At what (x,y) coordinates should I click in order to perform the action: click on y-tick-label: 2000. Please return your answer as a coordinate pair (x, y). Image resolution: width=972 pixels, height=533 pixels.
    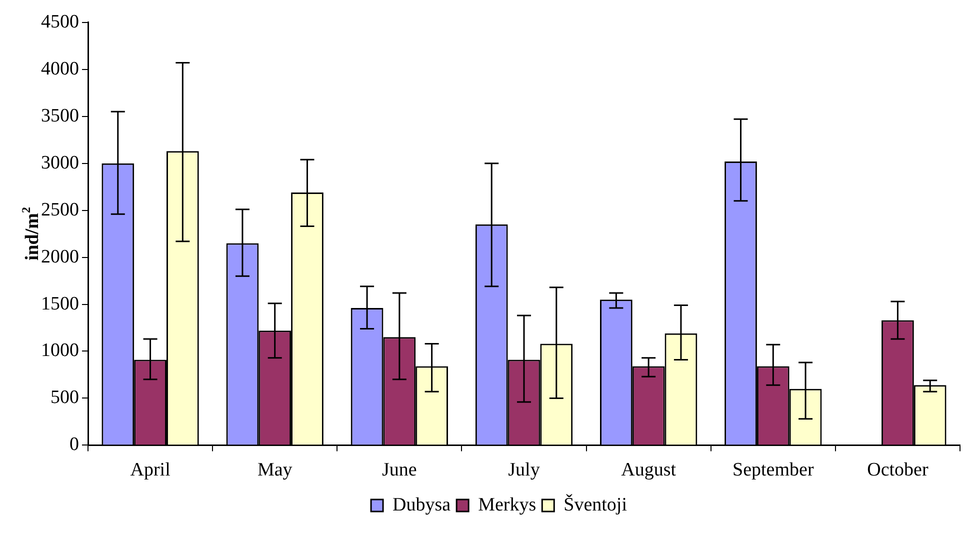
    Looking at the image, I should click on (60, 257).